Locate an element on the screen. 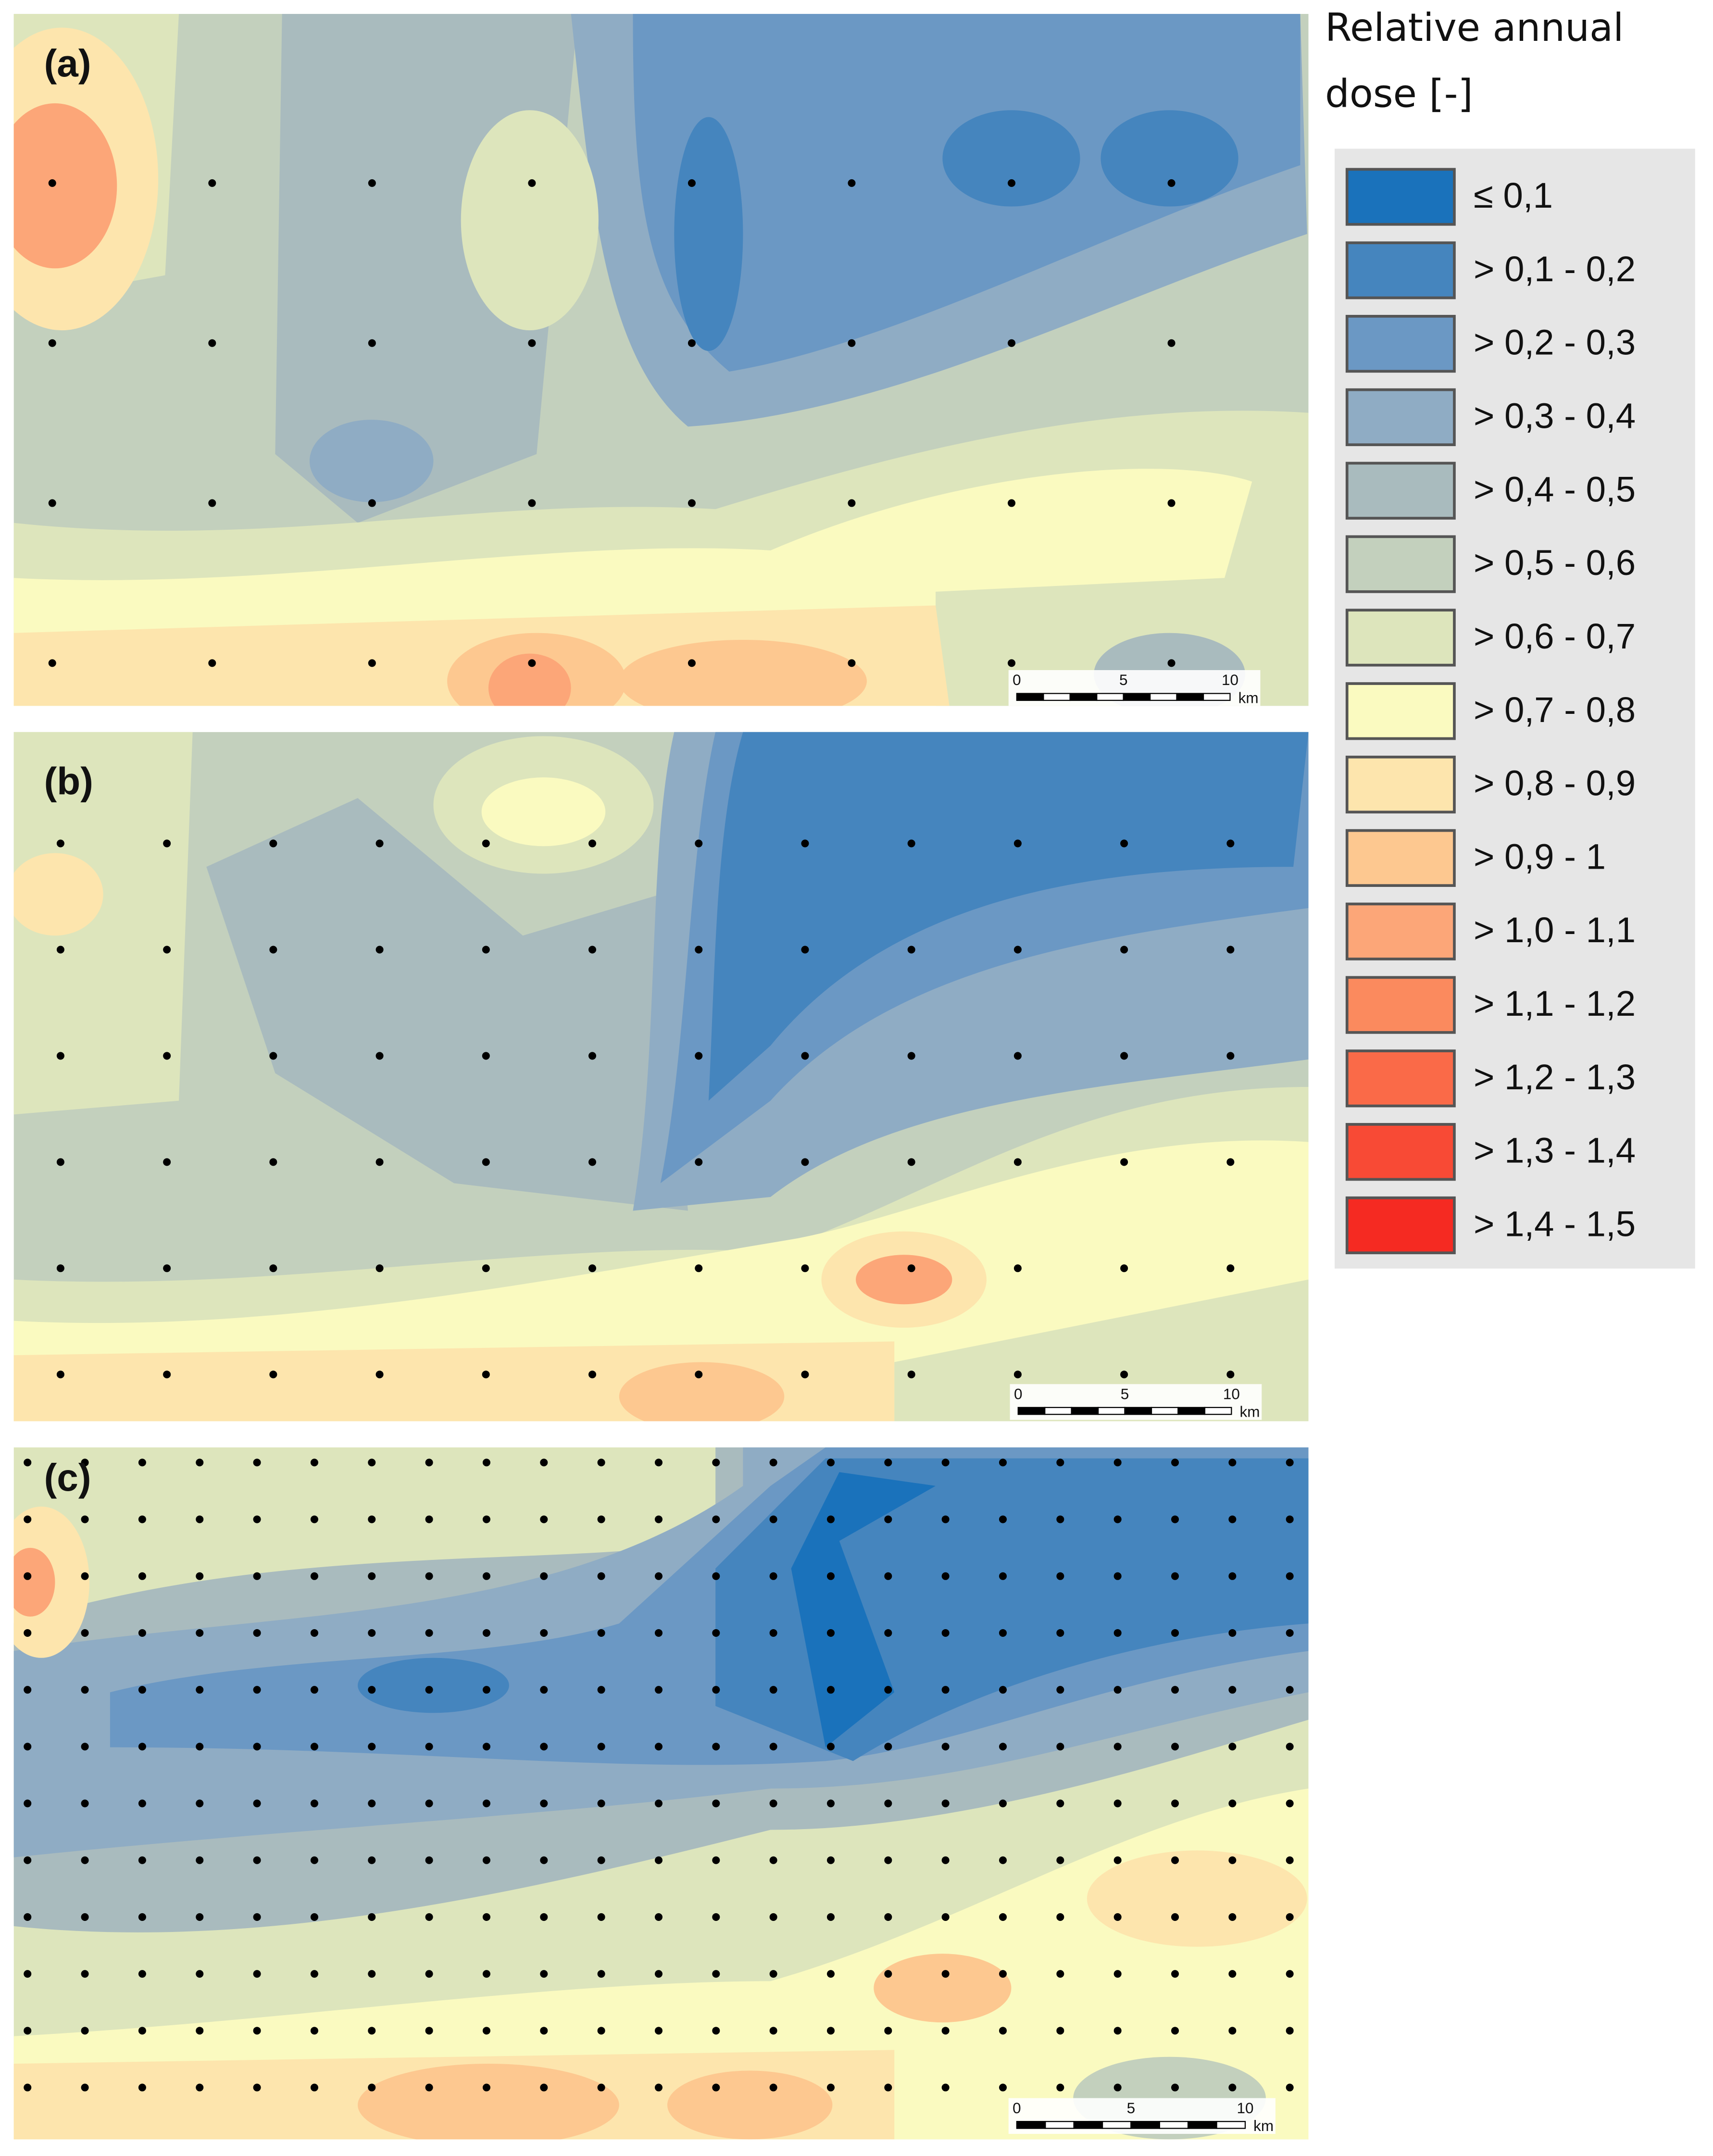 This screenshot has height=2156, width=1713. legend-label: > 1,4 - 1,5 is located at coordinates (1555, 1224).